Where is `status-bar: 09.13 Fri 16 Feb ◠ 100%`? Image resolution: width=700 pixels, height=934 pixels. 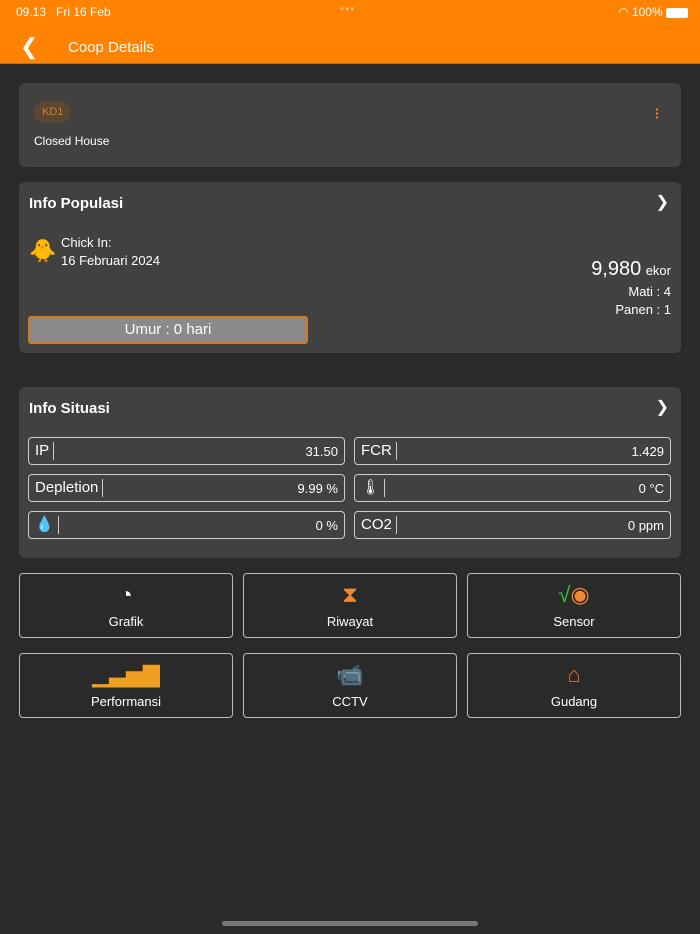
status-bar: 09.13 Fri 16 Feb ◠ 100% is located at coordinates (352, 12).